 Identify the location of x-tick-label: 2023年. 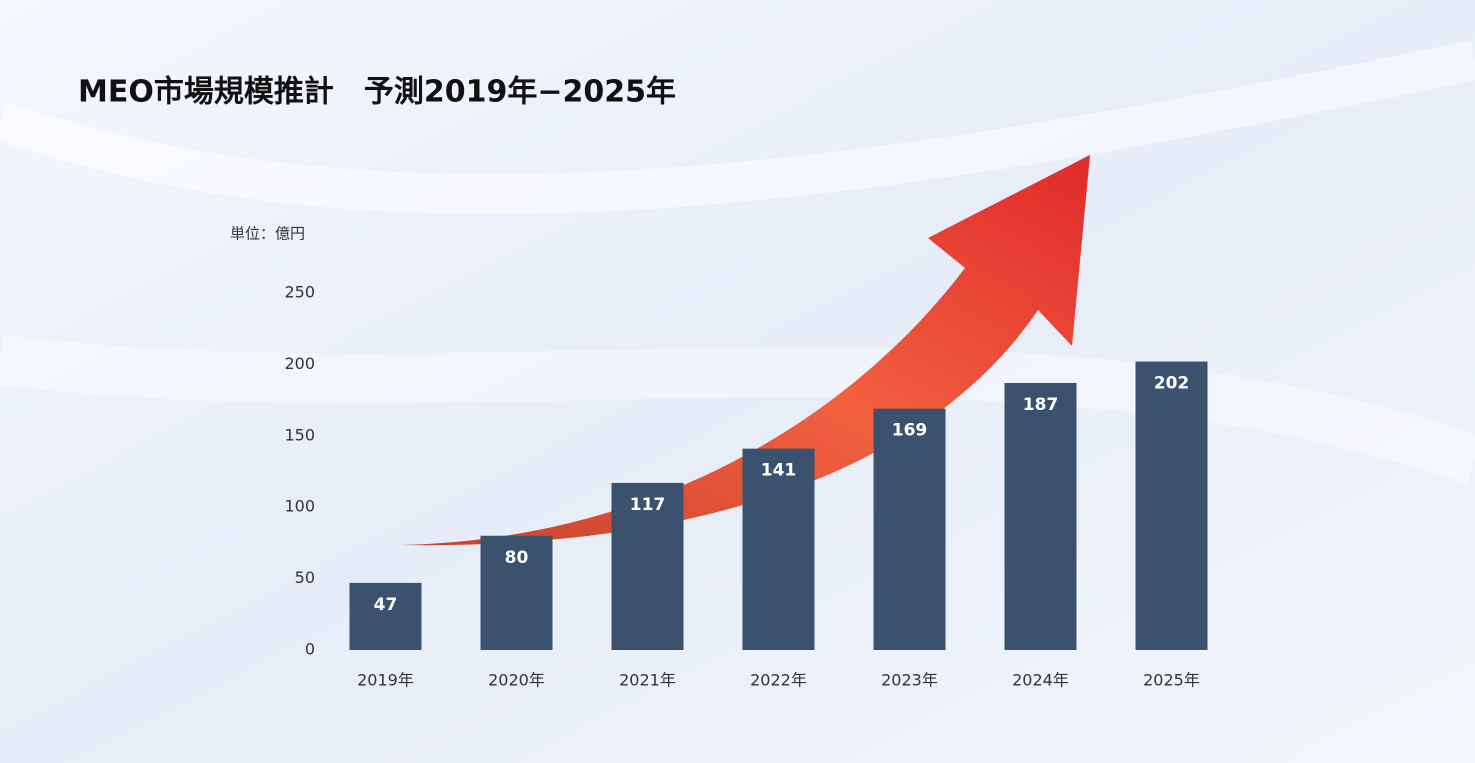
(909, 680).